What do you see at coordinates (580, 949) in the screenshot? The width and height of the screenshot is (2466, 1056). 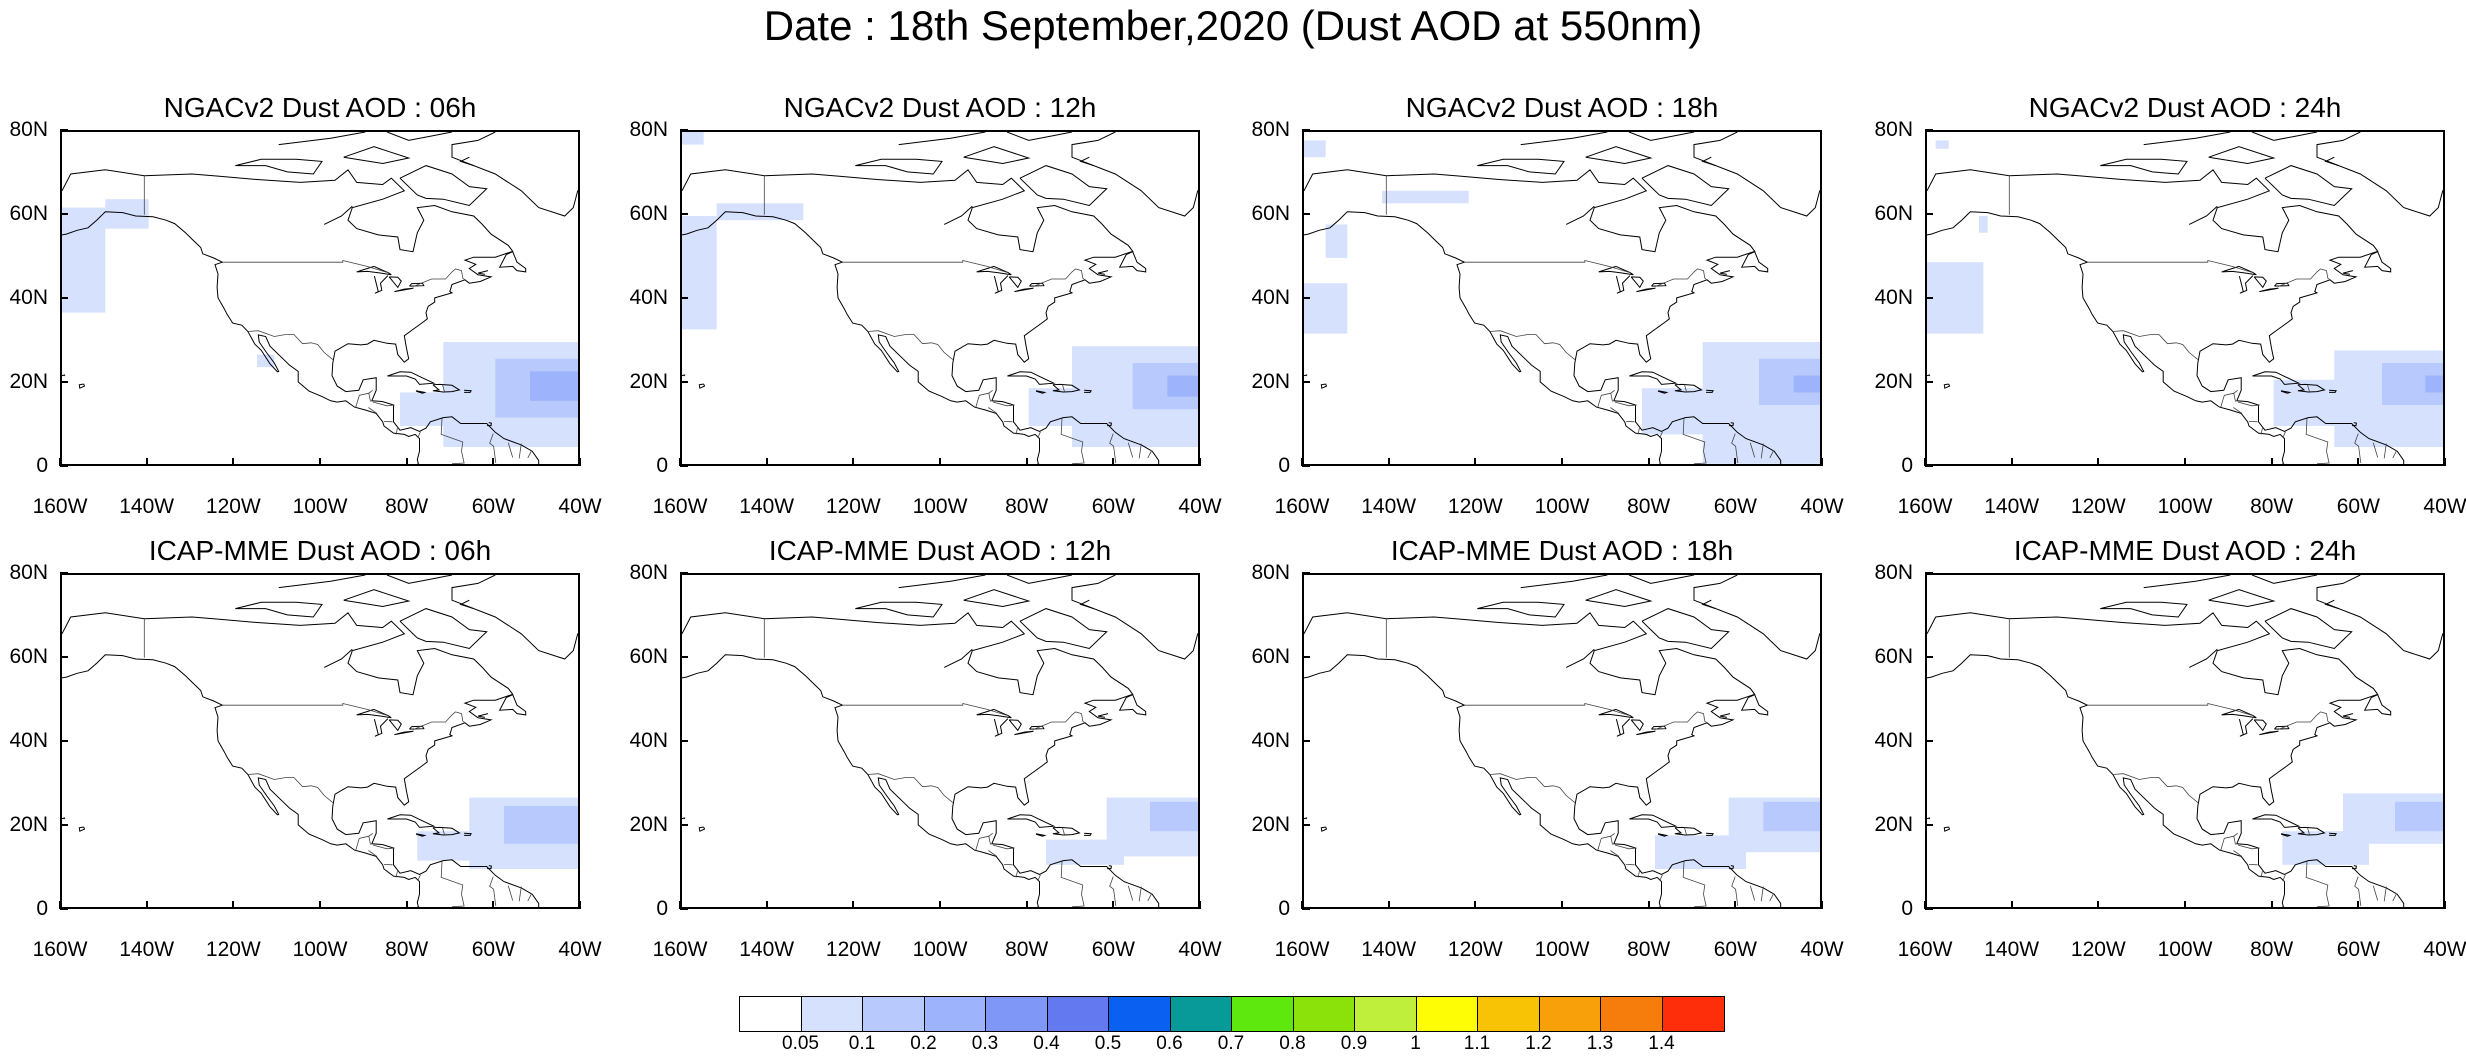 I see `x-tick-label: 40W` at bounding box center [580, 949].